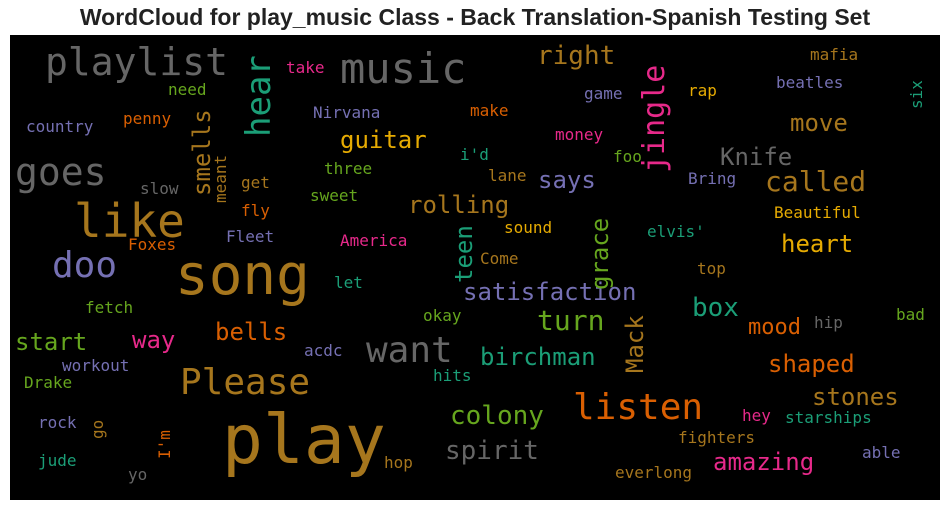 The image size is (950, 511). What do you see at coordinates (550, 292) in the screenshot?
I see `word-satisfaction: satisfaction` at bounding box center [550, 292].